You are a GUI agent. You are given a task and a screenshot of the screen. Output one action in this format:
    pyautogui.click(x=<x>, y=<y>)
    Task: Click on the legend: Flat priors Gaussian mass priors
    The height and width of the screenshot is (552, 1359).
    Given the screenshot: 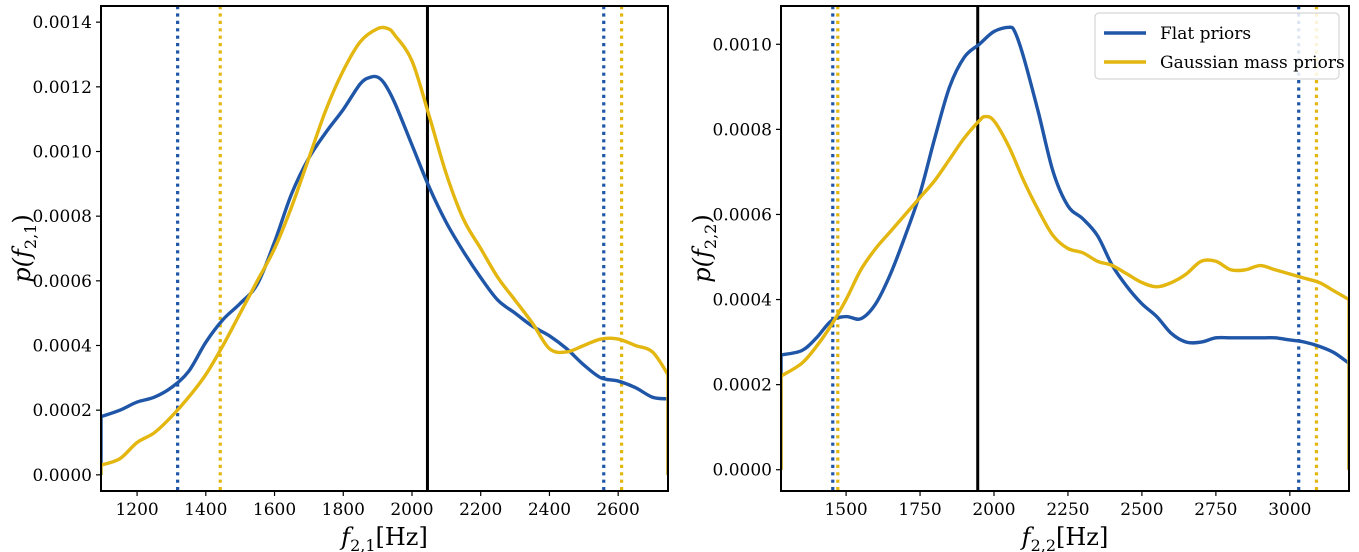 What is the action you would take?
    pyautogui.click(x=1219, y=46)
    